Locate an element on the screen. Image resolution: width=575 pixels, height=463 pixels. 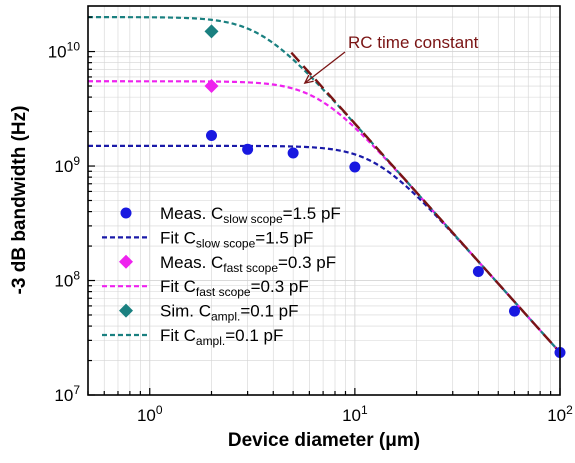
y-tick-label: 10⁷ is located at coordinates (67, 394).